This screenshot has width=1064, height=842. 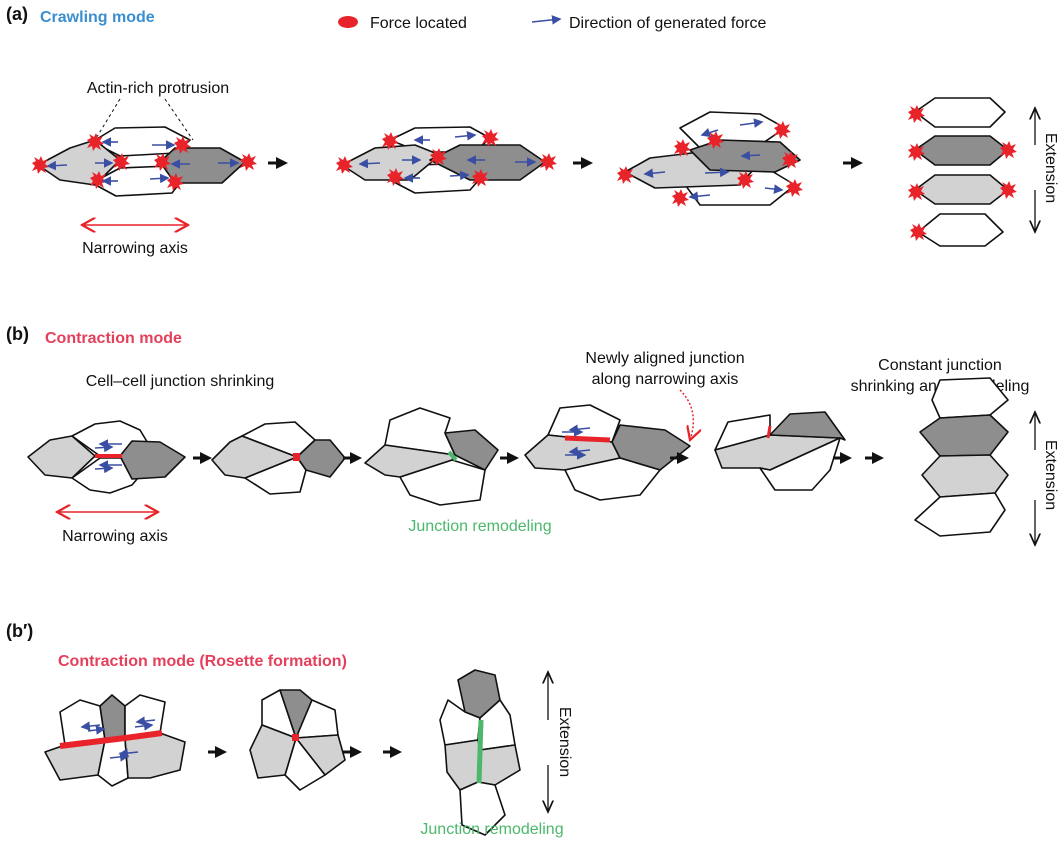 I want to click on newly-aligned-label-2: along narrowing axis, so click(x=665, y=379).